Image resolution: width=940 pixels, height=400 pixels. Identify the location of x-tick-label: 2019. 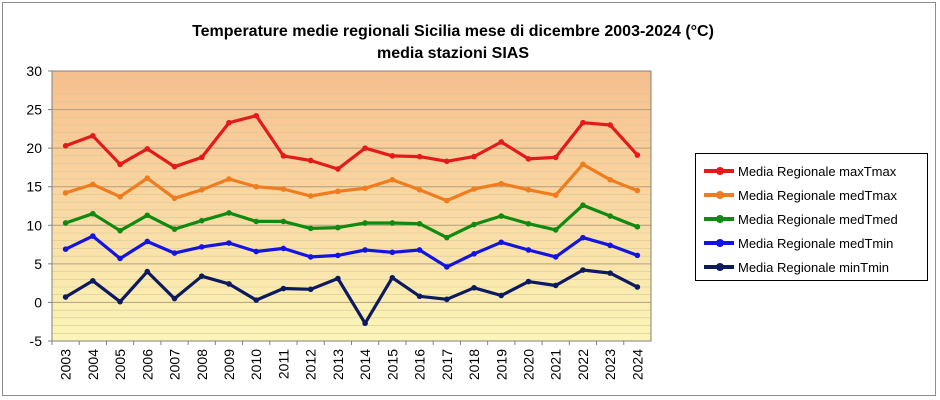
(501, 364).